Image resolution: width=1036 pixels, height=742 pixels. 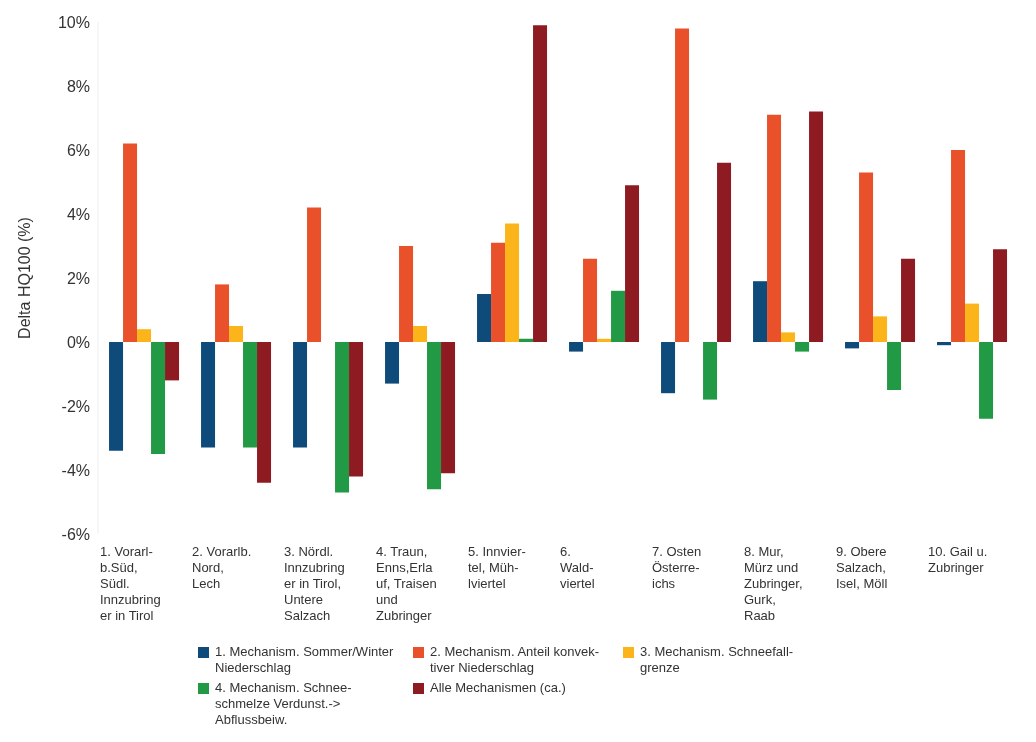 I want to click on x-tick-label: 4. Traun, Enns,Erla uf, Traisen und Zubringer, so click(x=406, y=583).